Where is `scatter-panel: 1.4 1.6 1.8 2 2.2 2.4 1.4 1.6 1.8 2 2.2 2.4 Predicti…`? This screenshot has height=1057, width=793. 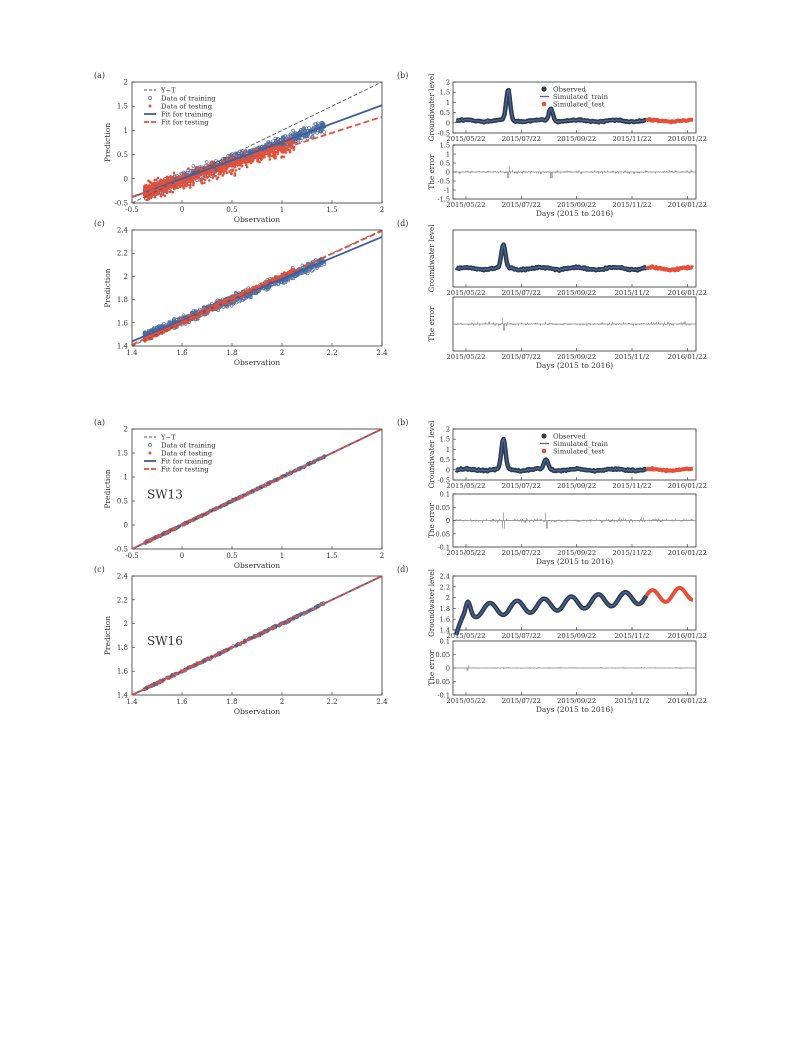
scatter-panel: 1.4 1.6 1.8 2 2.2 2.4 1.4 1.6 1.8 2 2.2 2.4 Predicti… is located at coordinates (241, 293).